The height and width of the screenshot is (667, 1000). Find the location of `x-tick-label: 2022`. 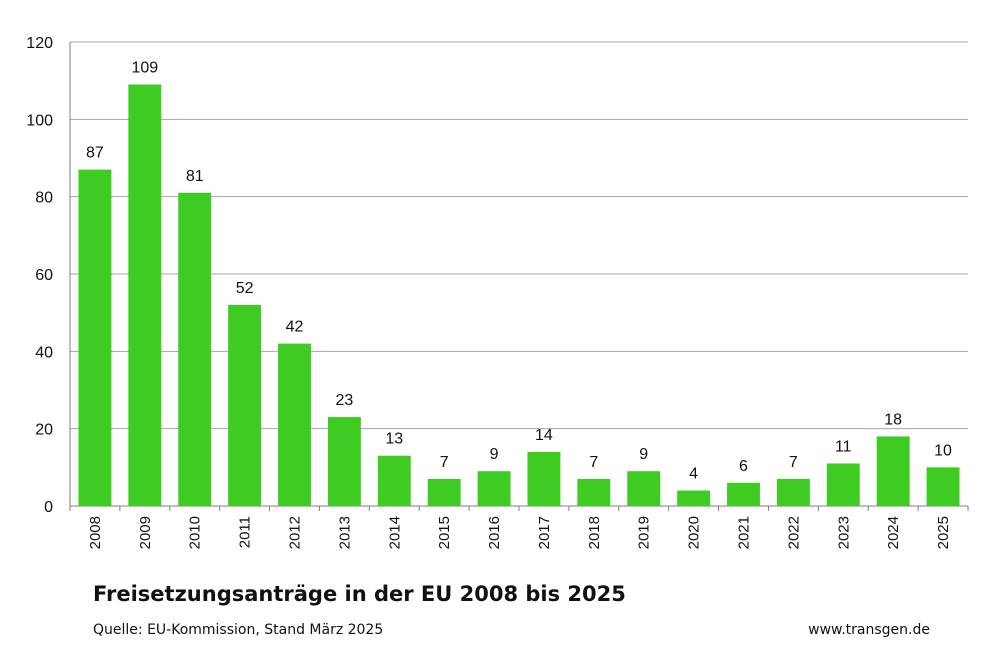

x-tick-label: 2022 is located at coordinates (793, 532).